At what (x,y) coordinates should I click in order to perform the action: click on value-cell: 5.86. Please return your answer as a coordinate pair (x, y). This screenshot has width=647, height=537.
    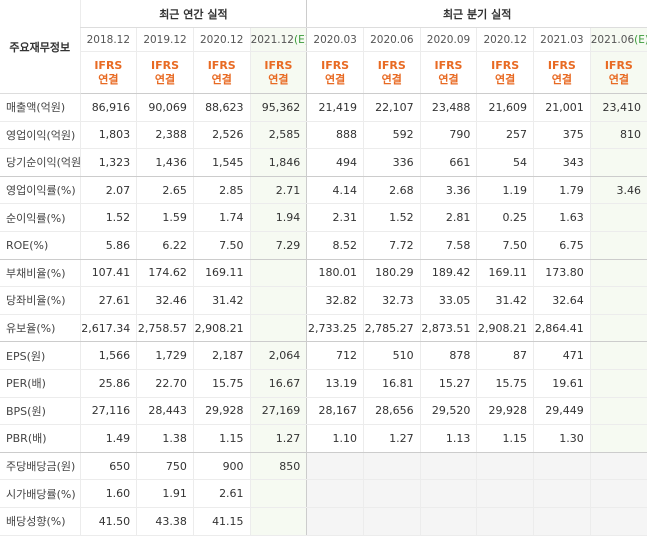
    Looking at the image, I should click on (108, 245).